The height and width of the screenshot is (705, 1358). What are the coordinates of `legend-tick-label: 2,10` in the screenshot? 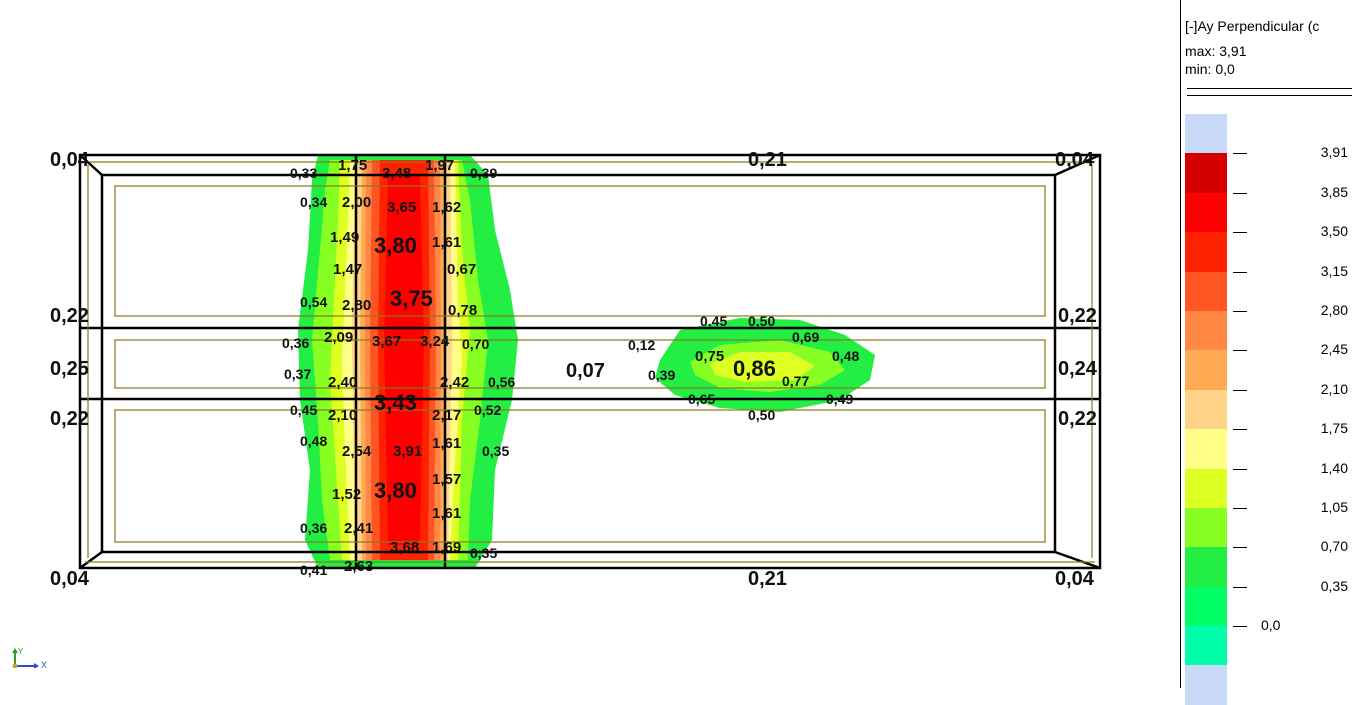 It's located at (1334, 388).